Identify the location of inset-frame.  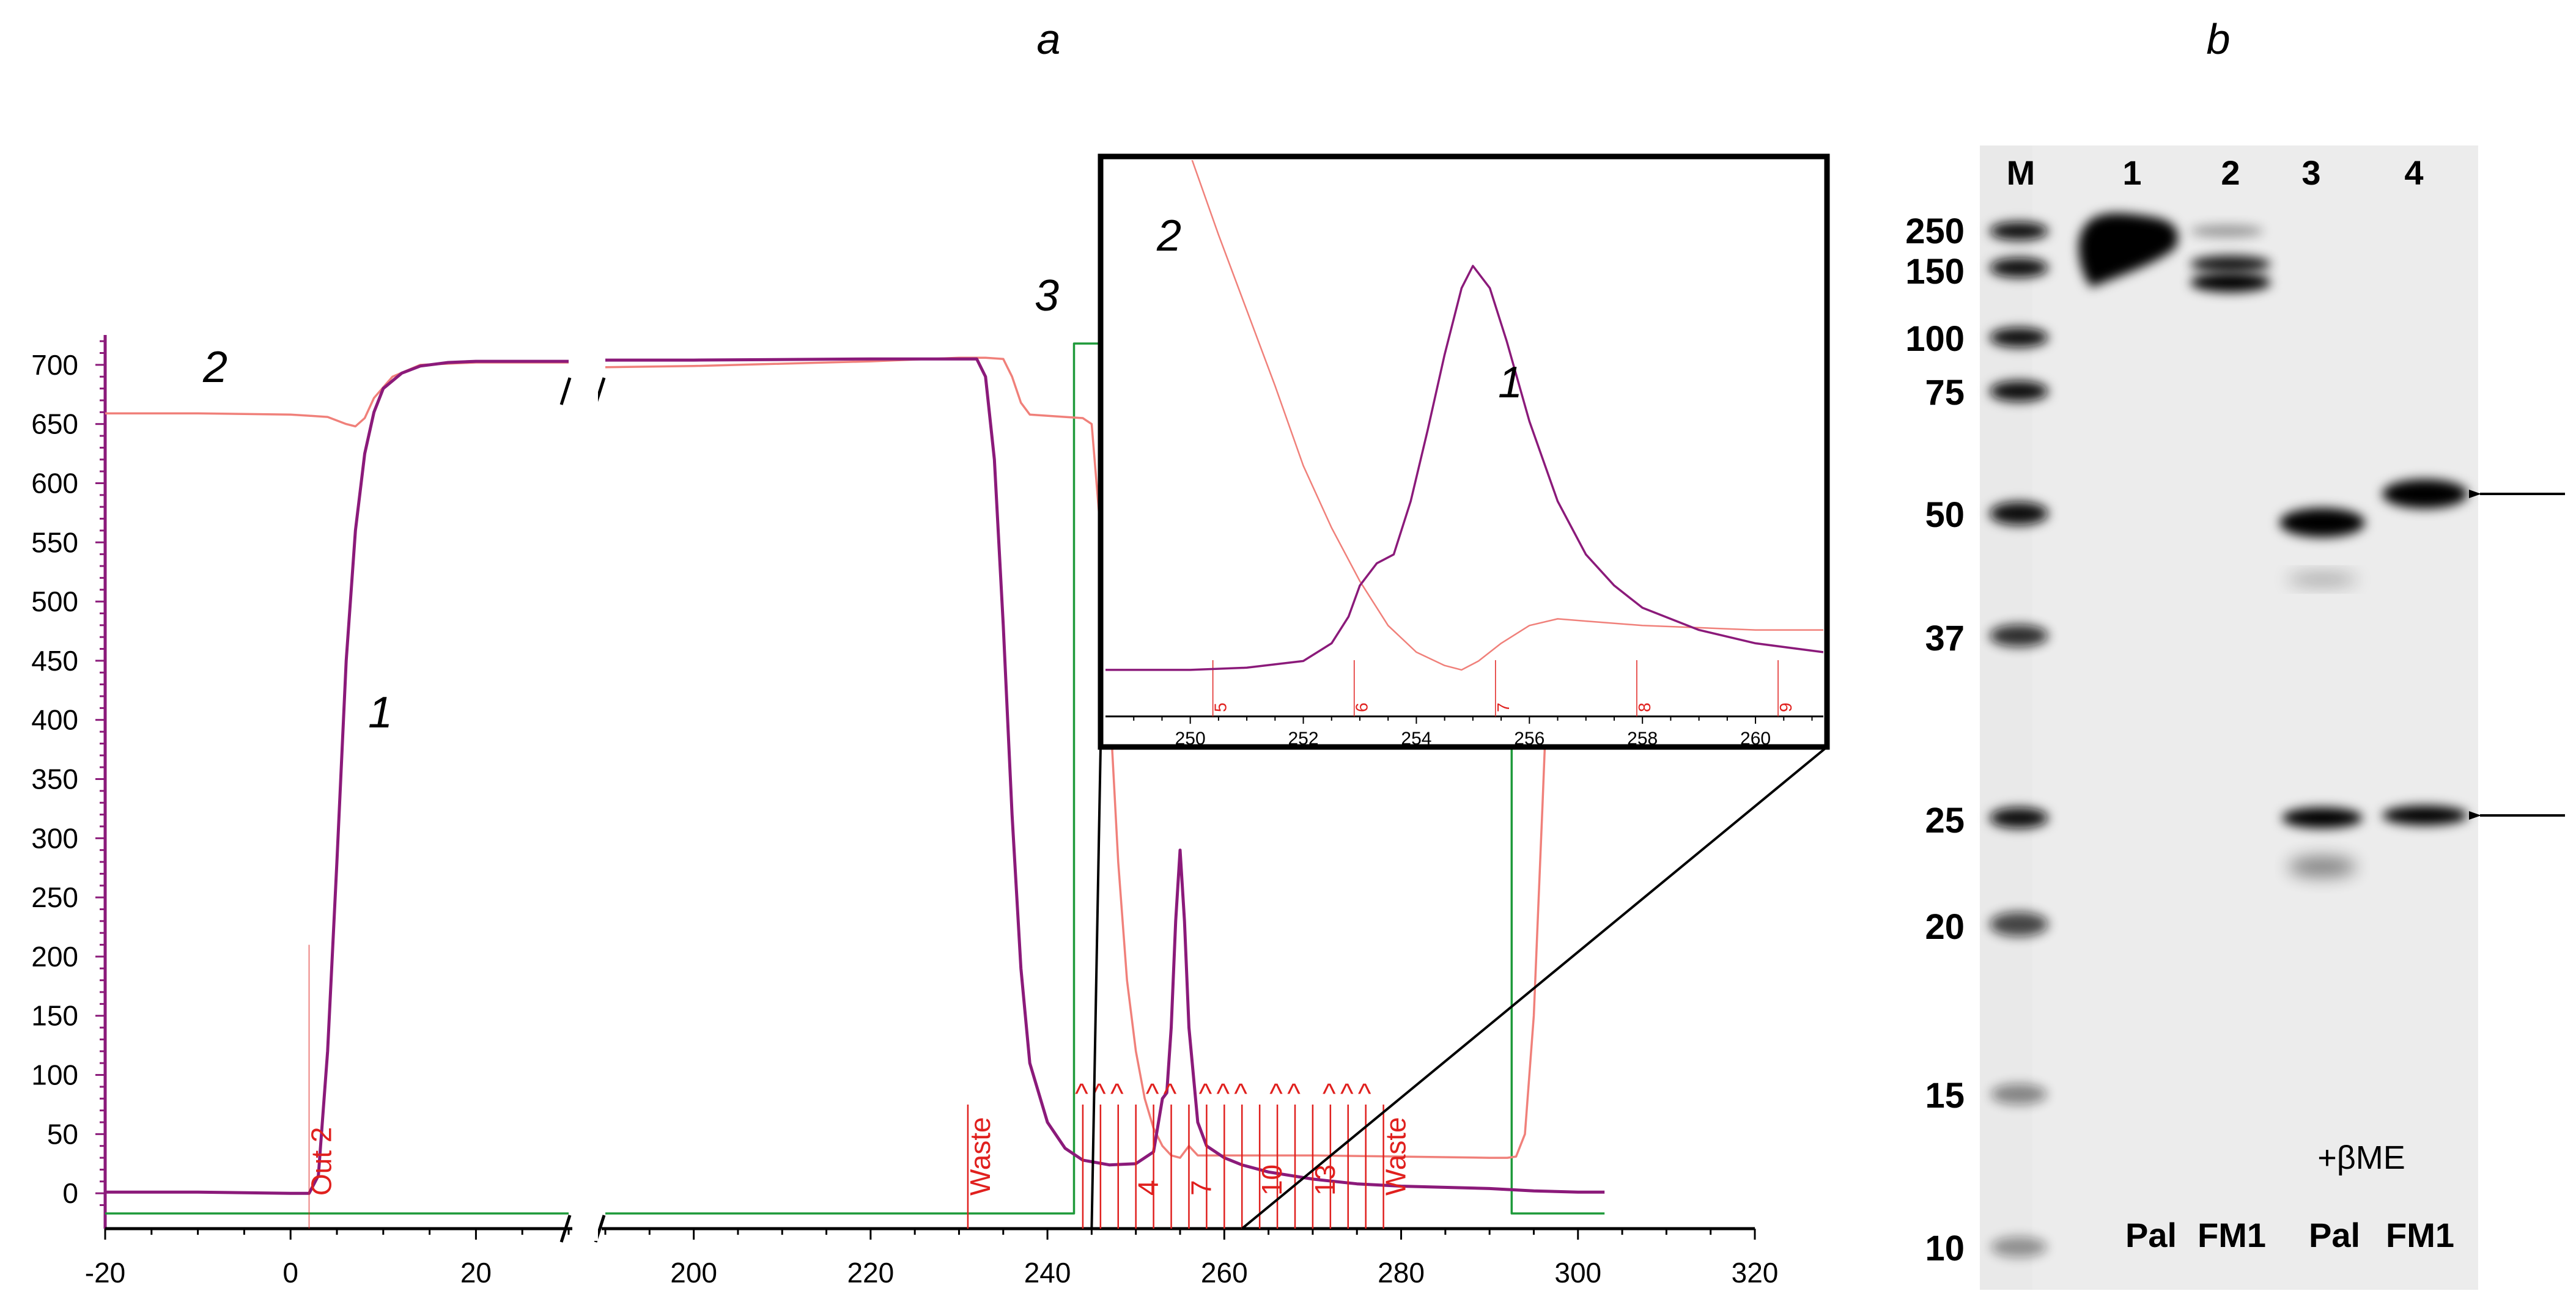
(1464, 451).